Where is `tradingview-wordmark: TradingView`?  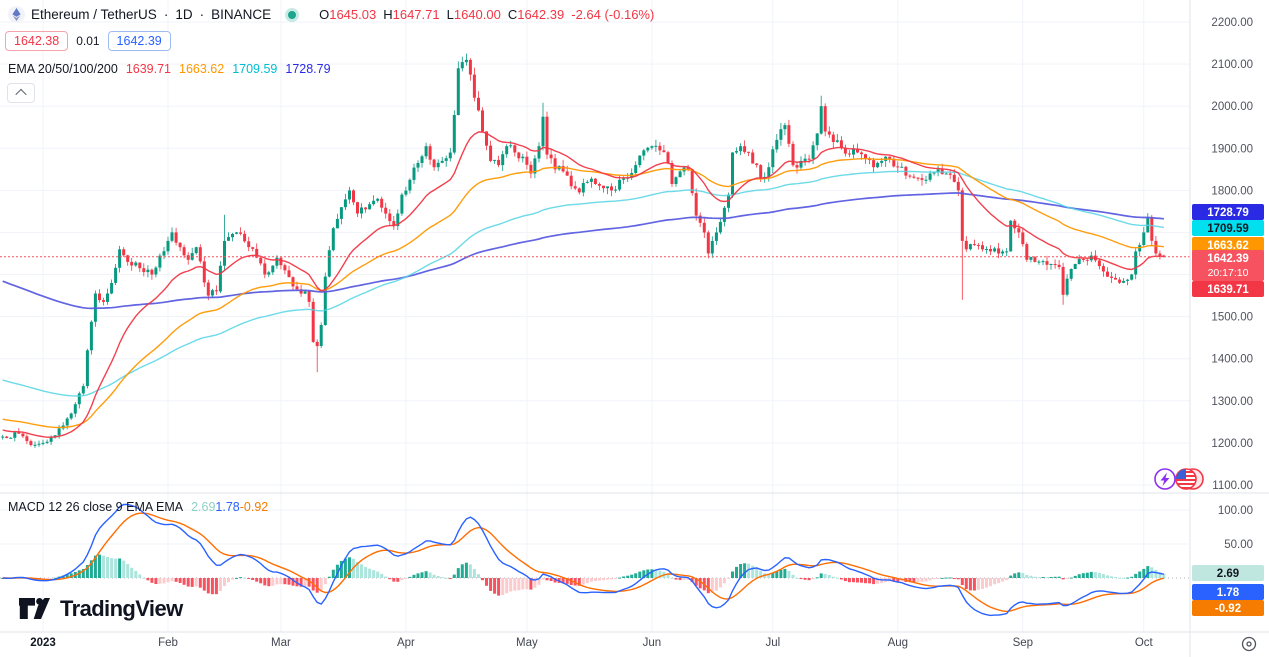 tradingview-wordmark: TradingView is located at coordinates (121, 608).